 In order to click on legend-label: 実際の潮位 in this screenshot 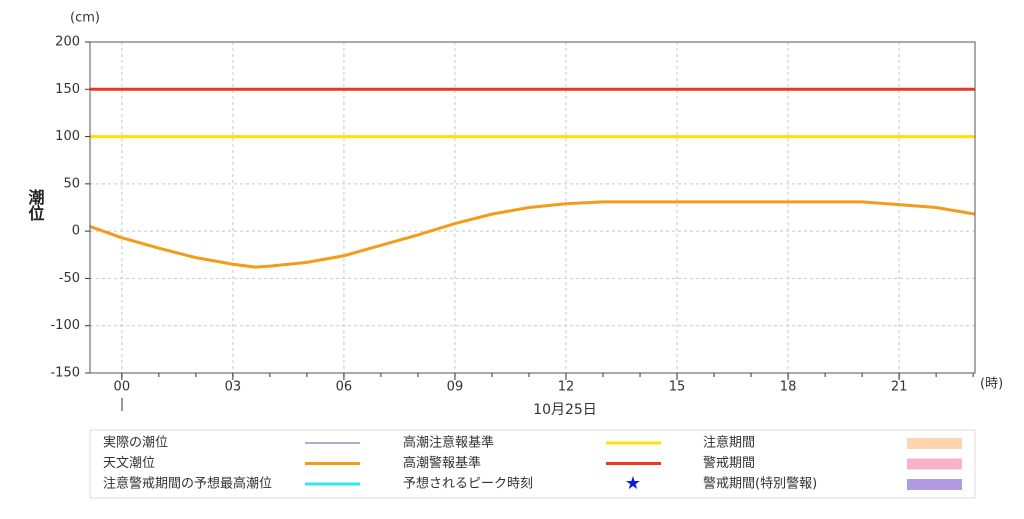, I will do `click(135, 443)`.